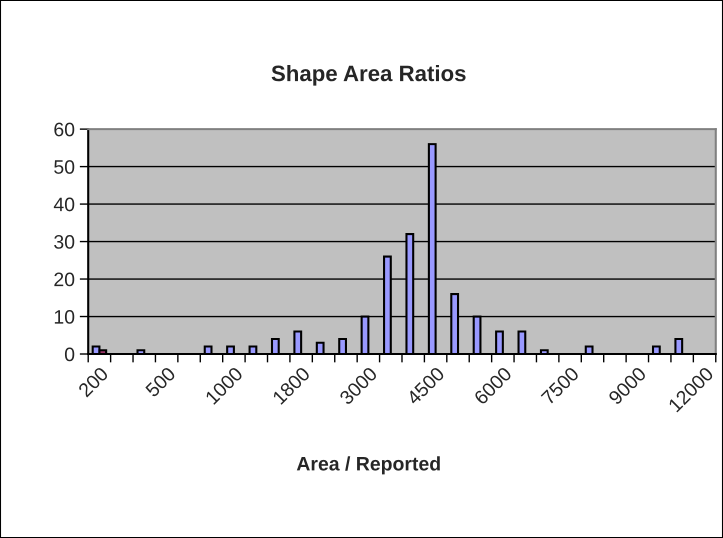 The width and height of the screenshot is (723, 538). Describe the element at coordinates (93, 382) in the screenshot. I see `x-tick-label: 200` at that location.